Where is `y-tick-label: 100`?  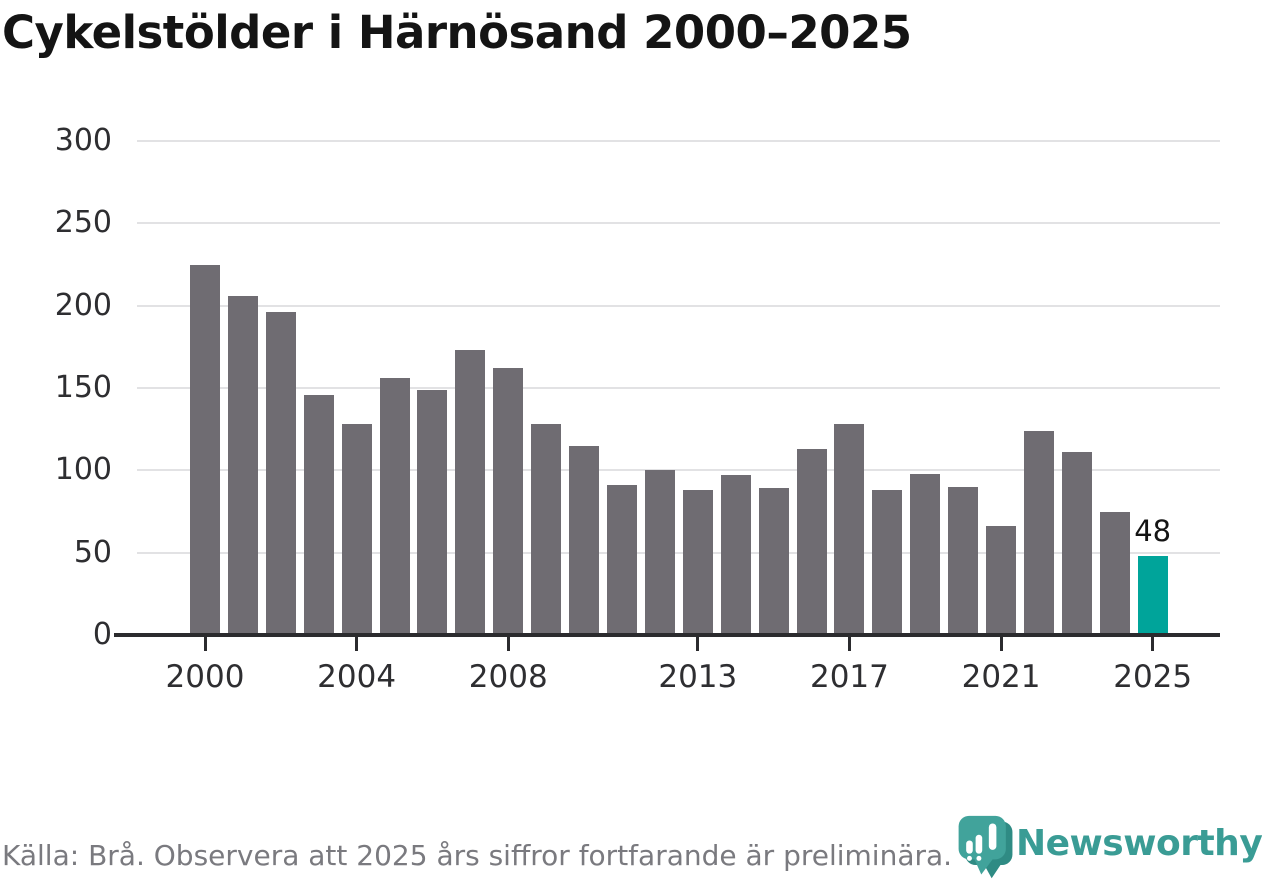 y-tick-label: 100 is located at coordinates (83, 470).